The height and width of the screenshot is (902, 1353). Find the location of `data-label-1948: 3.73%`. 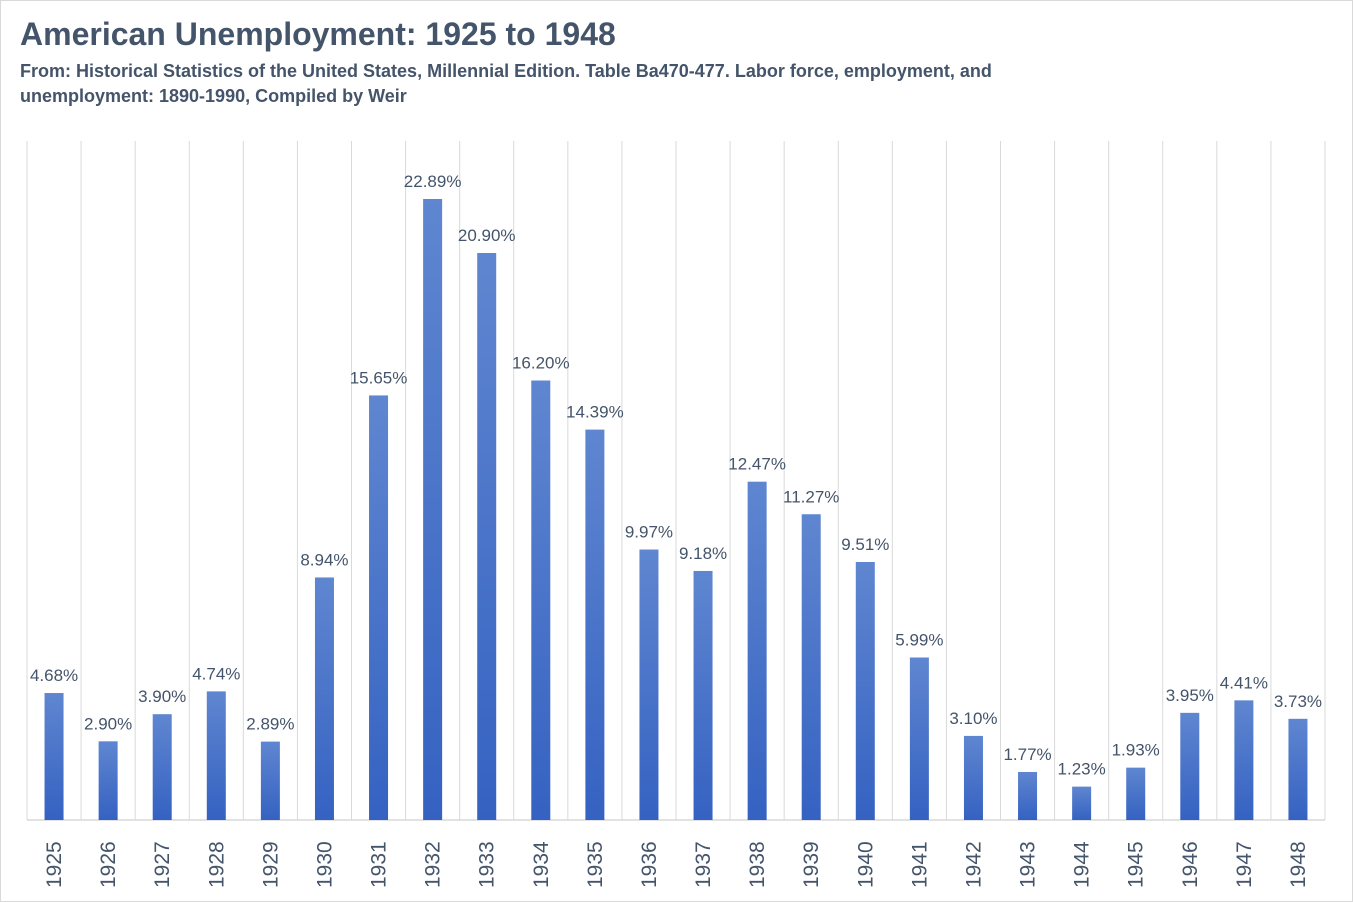

data-label-1948: 3.73% is located at coordinates (1298, 701).